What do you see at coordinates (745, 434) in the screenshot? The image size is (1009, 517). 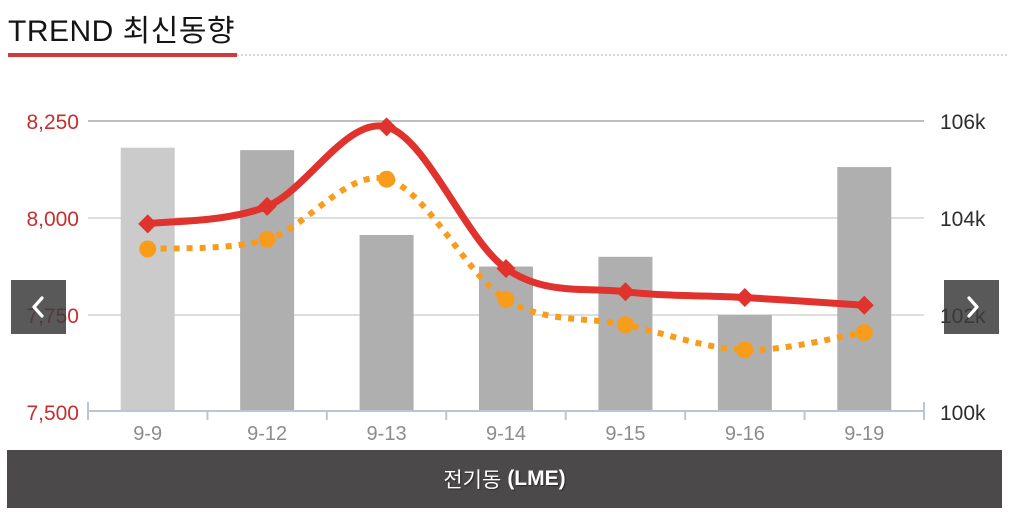 I see `x-axis-label-9-16: 9-16` at bounding box center [745, 434].